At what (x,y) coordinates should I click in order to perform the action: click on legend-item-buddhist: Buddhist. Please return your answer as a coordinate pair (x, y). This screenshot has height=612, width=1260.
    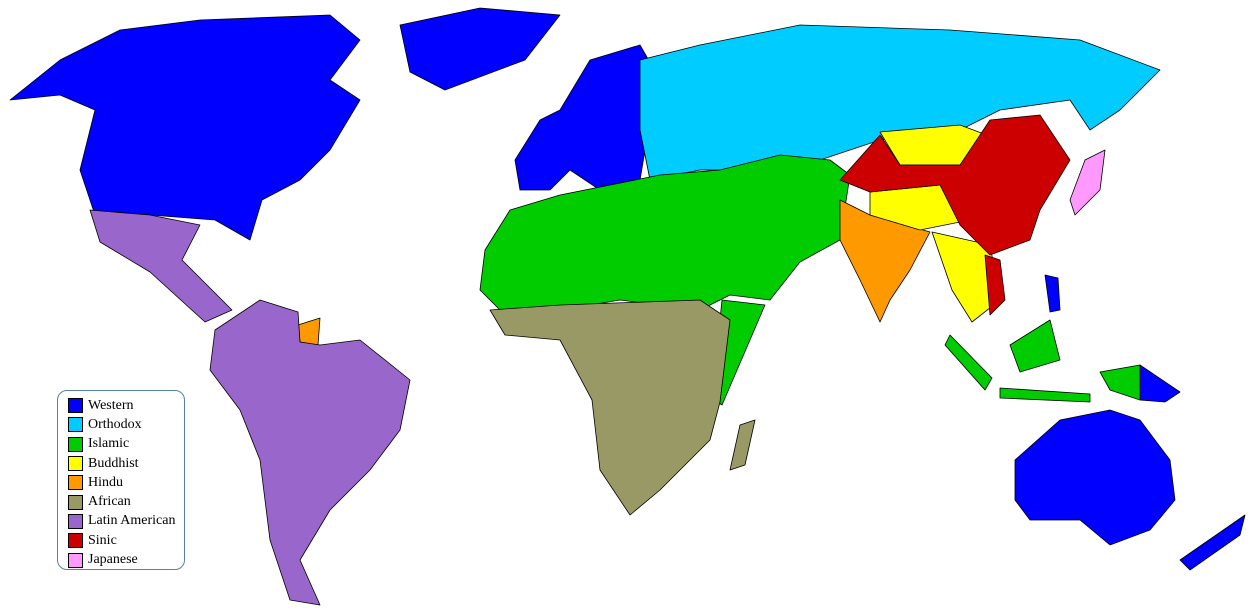
    Looking at the image, I should click on (126, 463).